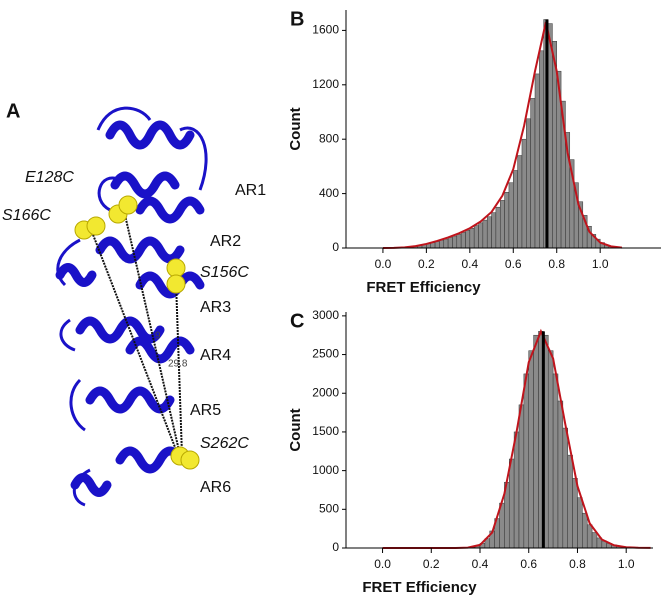 The height and width of the screenshot is (597, 664). I want to click on y-tick-label: 1500, so click(325, 431).